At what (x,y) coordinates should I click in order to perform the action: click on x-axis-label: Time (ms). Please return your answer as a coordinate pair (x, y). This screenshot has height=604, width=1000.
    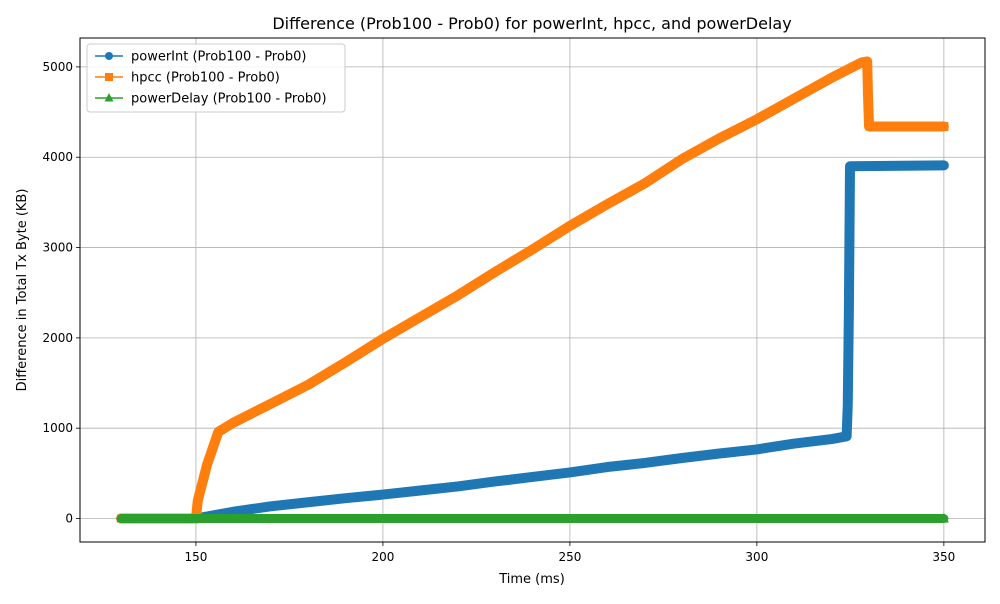
    Looking at the image, I should click on (531, 579).